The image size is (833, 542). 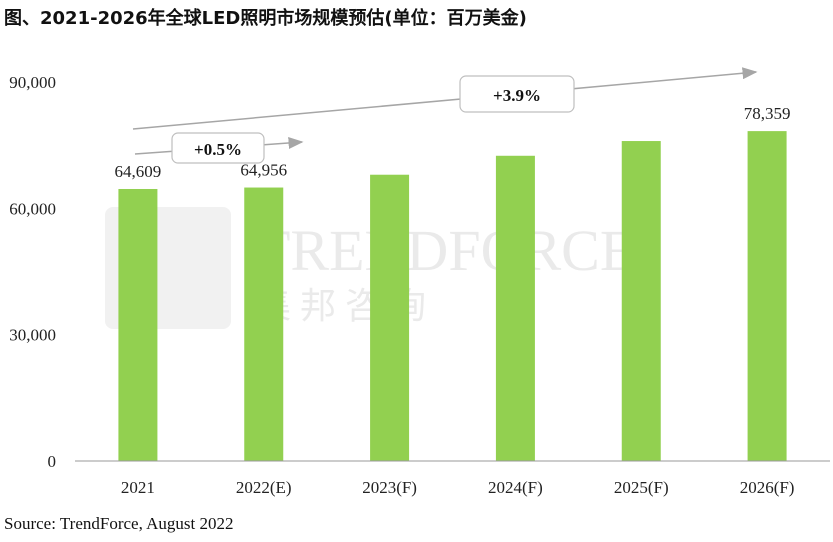 I want to click on annotation-short-box, so click(x=218, y=148).